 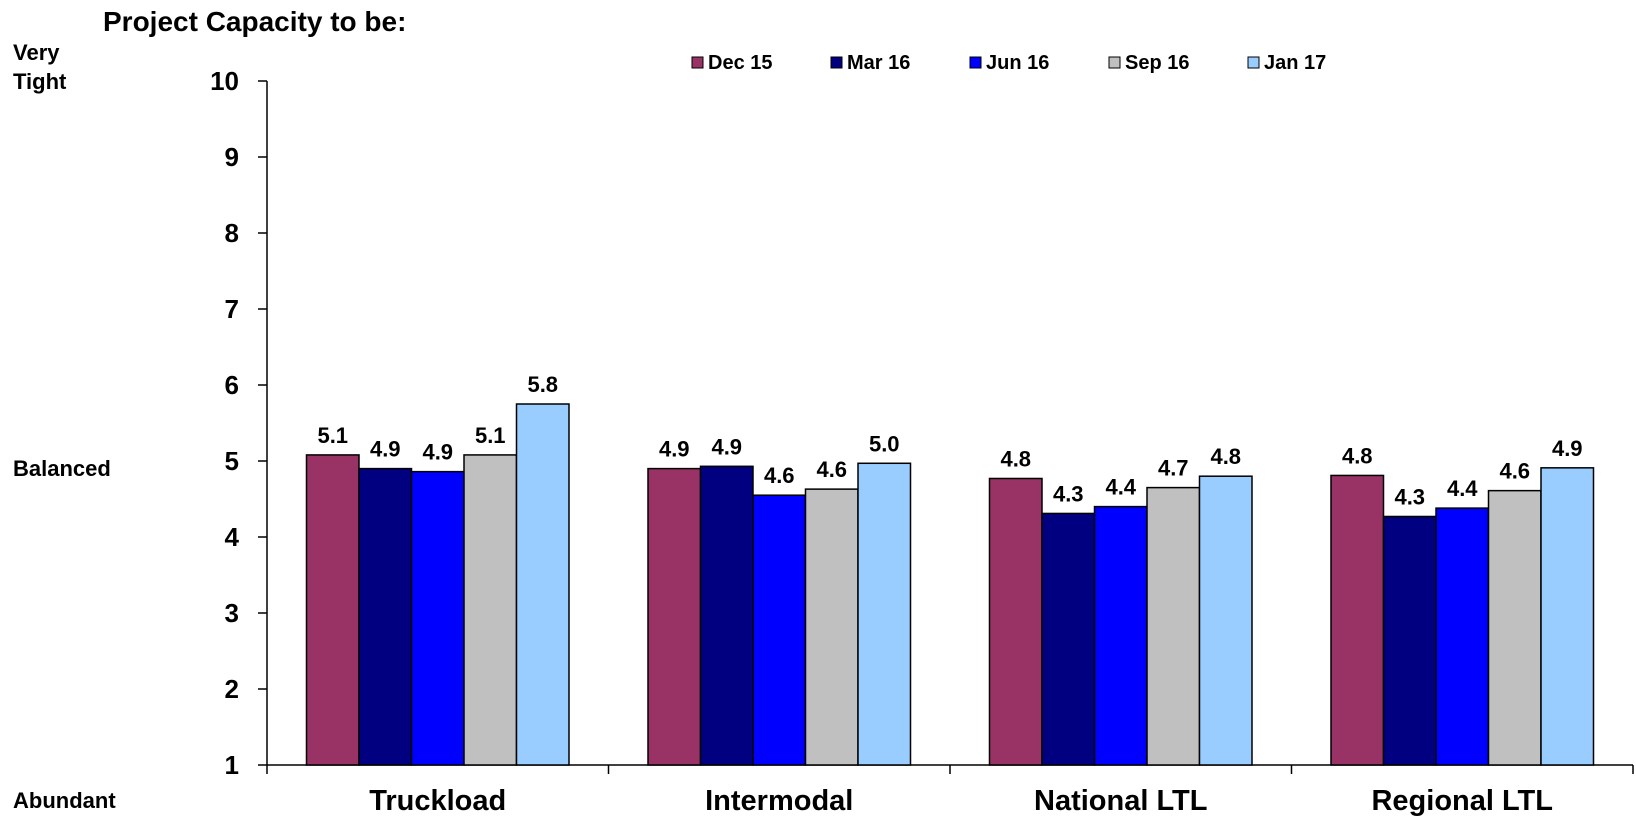 I want to click on legend-label: Dec 15, so click(x=740, y=63).